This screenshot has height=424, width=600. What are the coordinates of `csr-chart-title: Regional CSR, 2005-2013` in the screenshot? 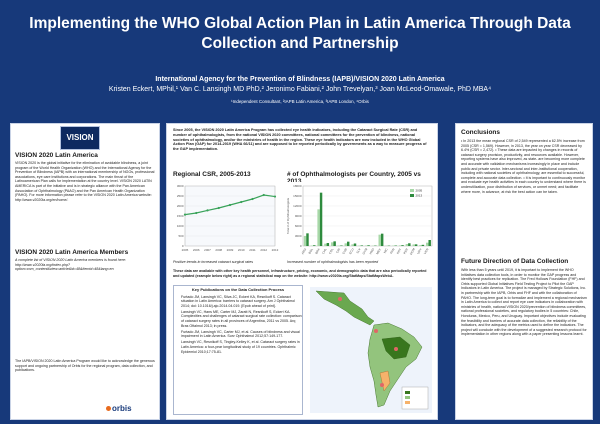 It's located at (223, 174).